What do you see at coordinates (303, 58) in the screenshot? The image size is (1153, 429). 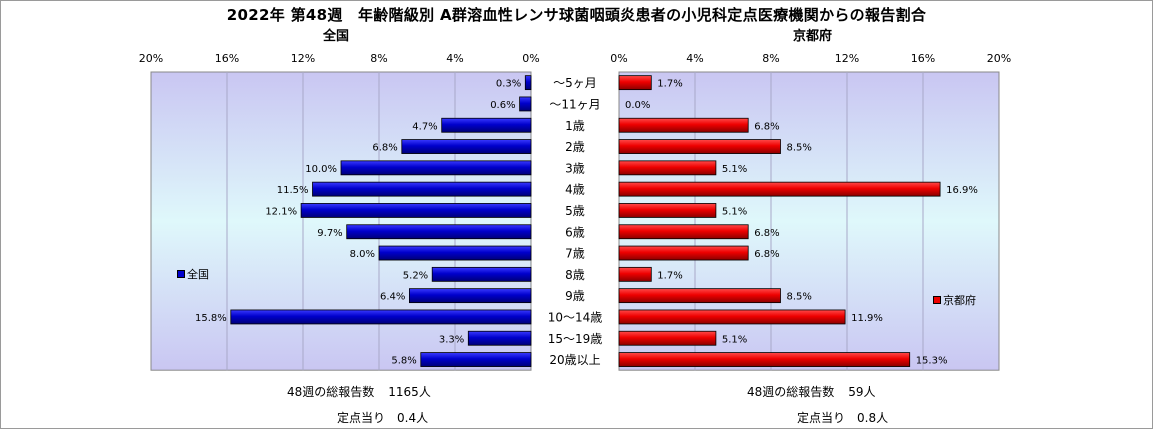 I see `left-x-tick-label: 12%` at bounding box center [303, 58].